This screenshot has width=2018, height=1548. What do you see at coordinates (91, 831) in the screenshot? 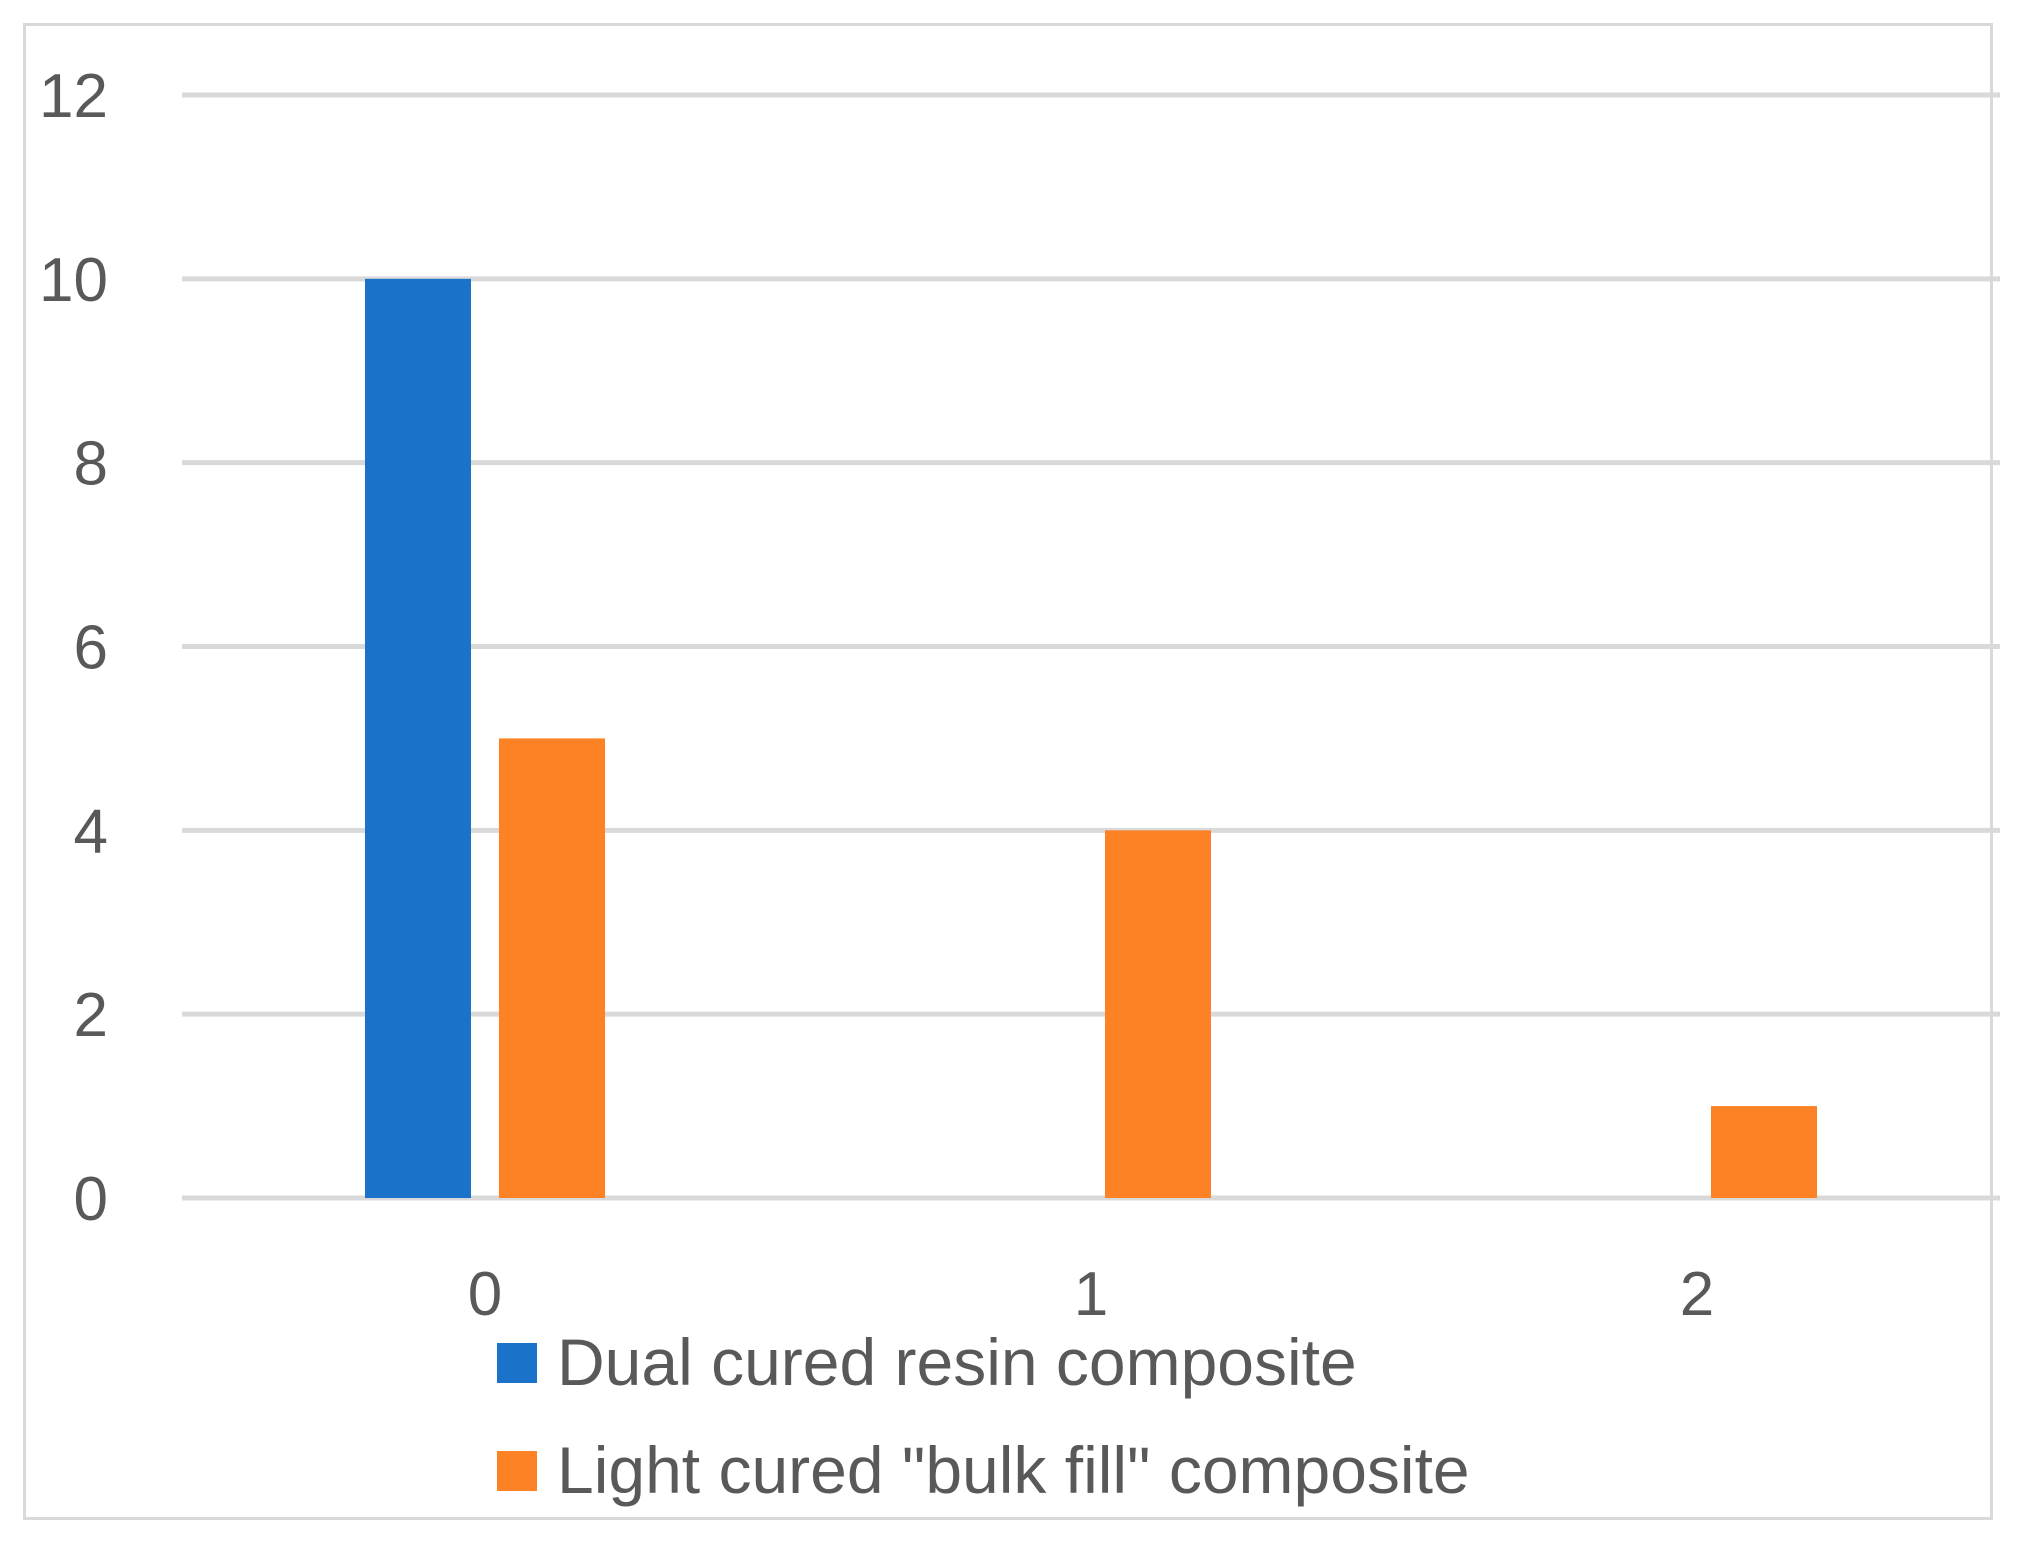
I see `y-tick-label-4: 4` at bounding box center [91, 831].